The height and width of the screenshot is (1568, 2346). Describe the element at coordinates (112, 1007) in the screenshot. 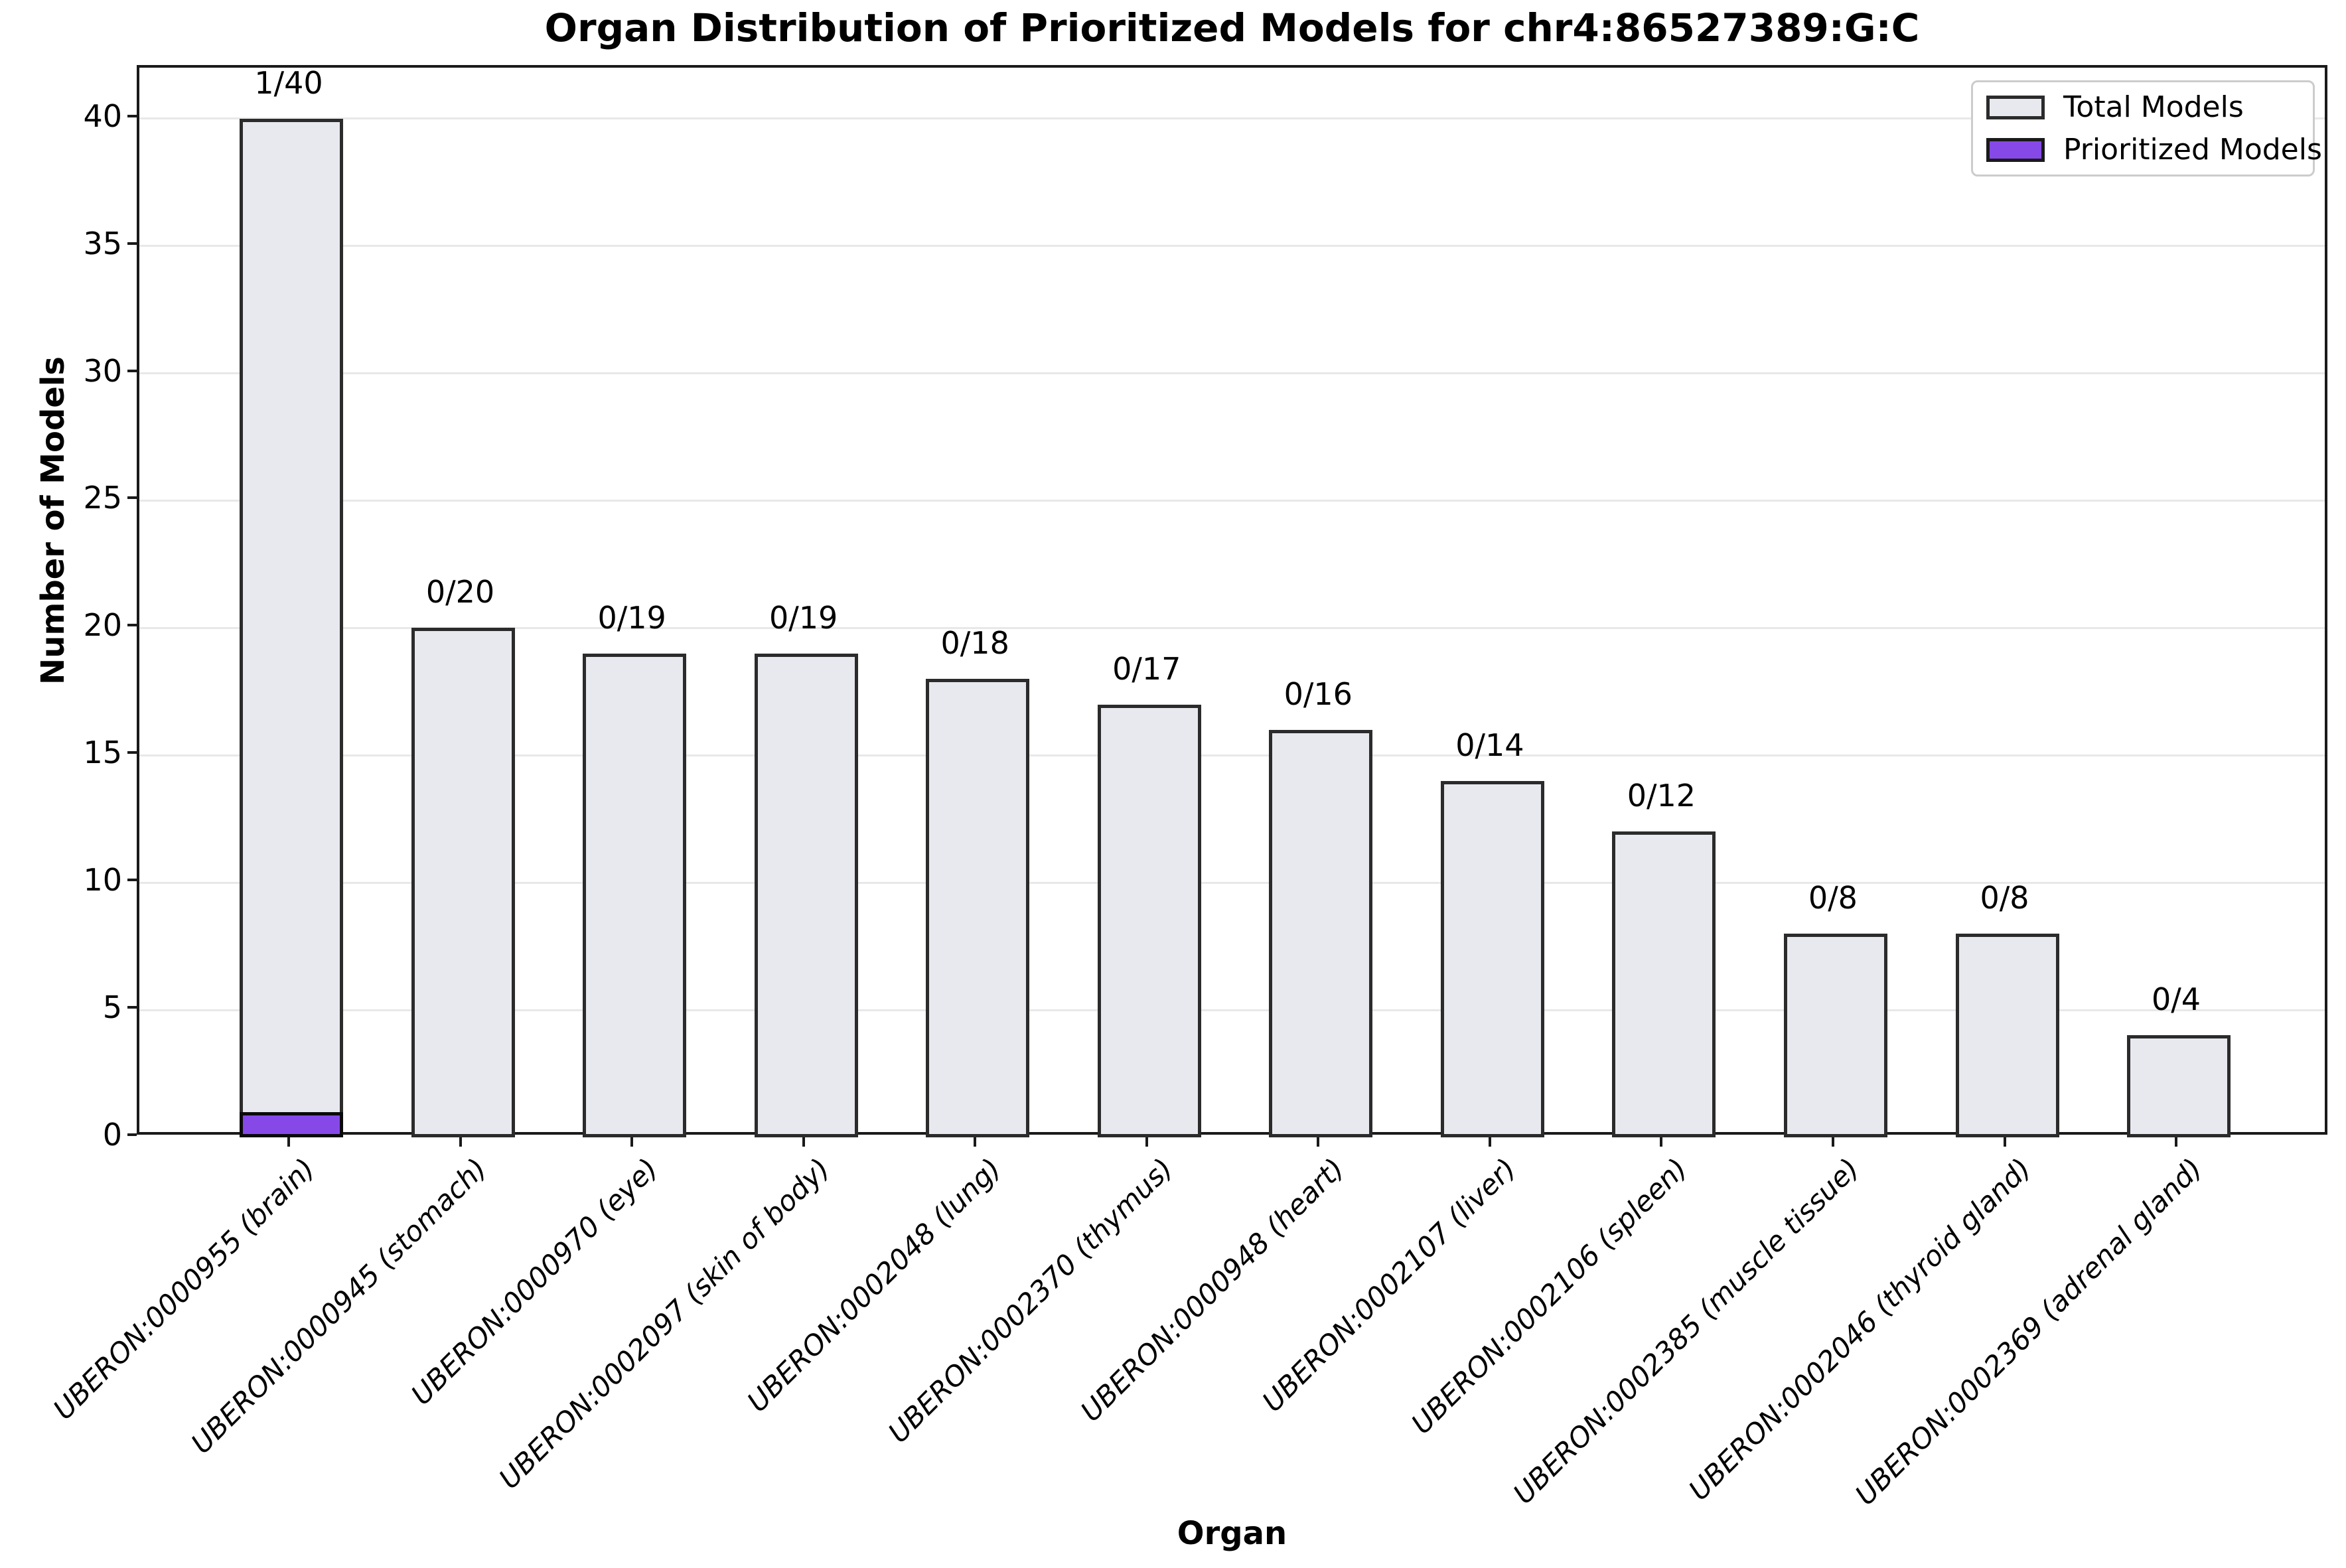

I see `y-tick-label: 5` at that location.